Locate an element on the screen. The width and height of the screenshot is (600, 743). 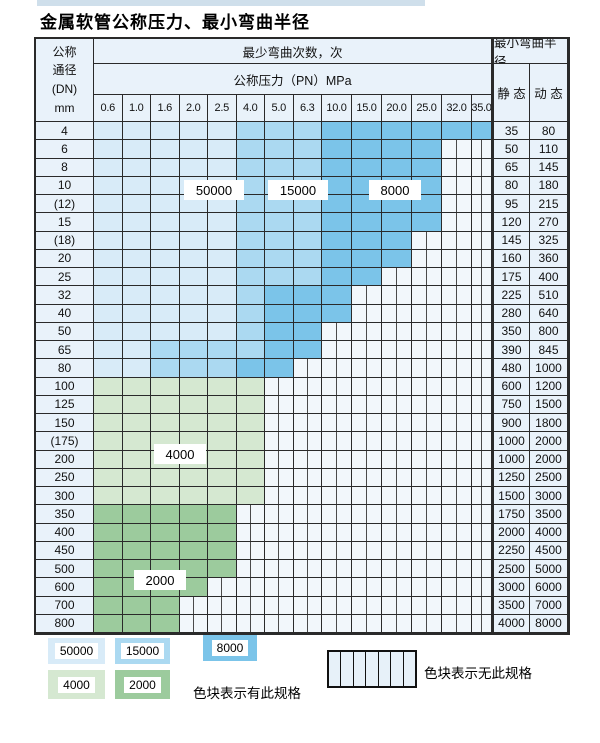
dynamic-radius-value: 640 is located at coordinates (549, 313).